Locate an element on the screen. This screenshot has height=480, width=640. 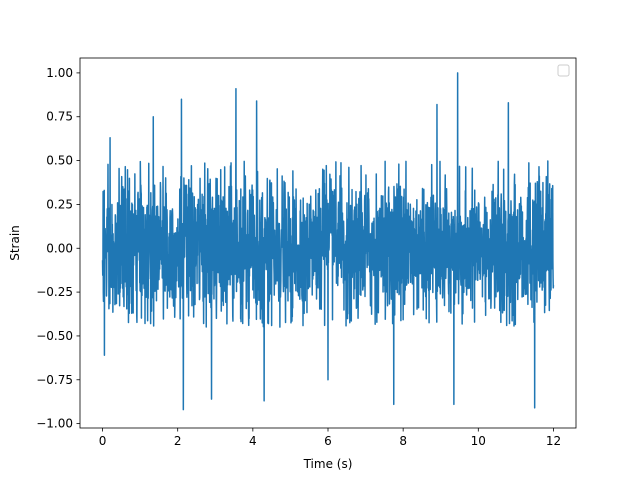
y-axis-label: Strain is located at coordinates (15, 243).